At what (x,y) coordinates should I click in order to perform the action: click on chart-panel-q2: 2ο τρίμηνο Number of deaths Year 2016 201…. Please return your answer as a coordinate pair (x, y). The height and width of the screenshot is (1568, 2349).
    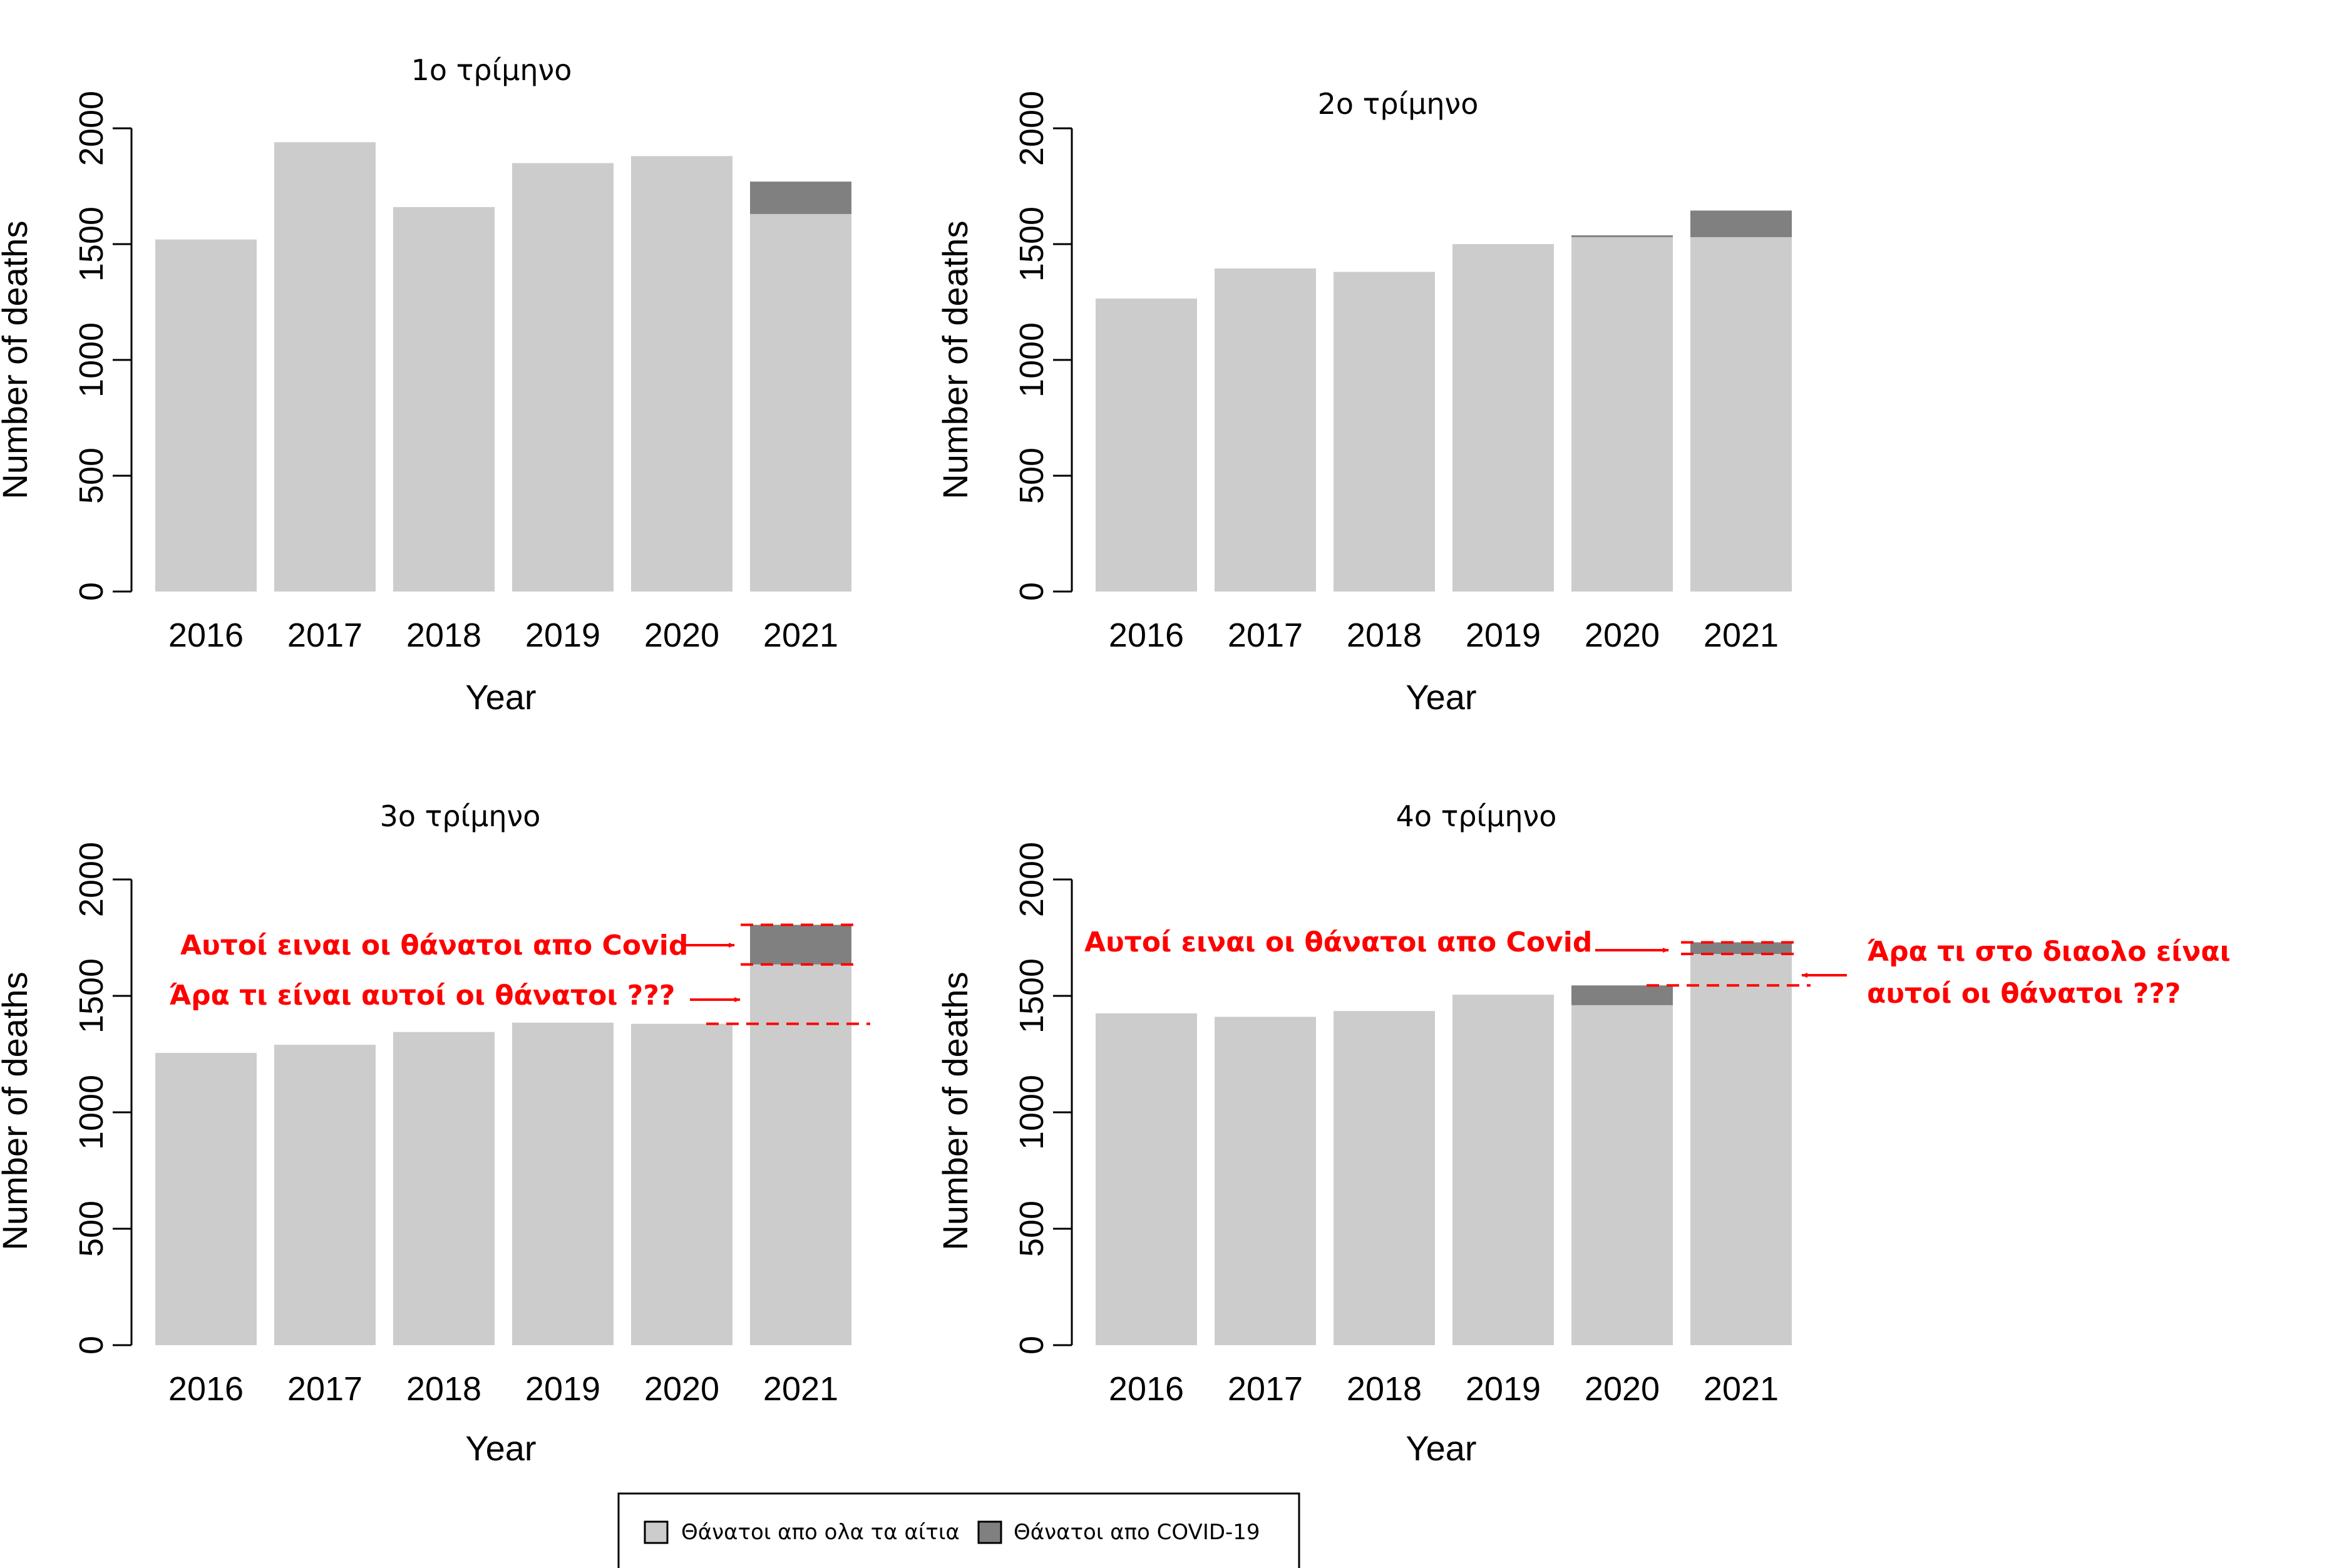
    Looking at the image, I should click on (1363, 402).